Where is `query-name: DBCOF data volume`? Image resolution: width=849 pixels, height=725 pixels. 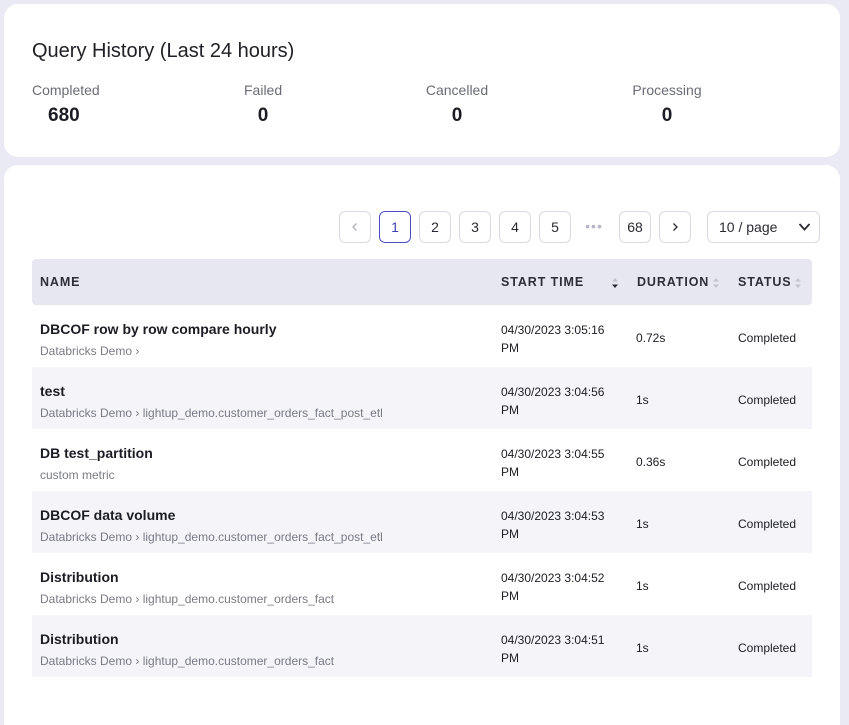
query-name: DBCOF data volume is located at coordinates (108, 515).